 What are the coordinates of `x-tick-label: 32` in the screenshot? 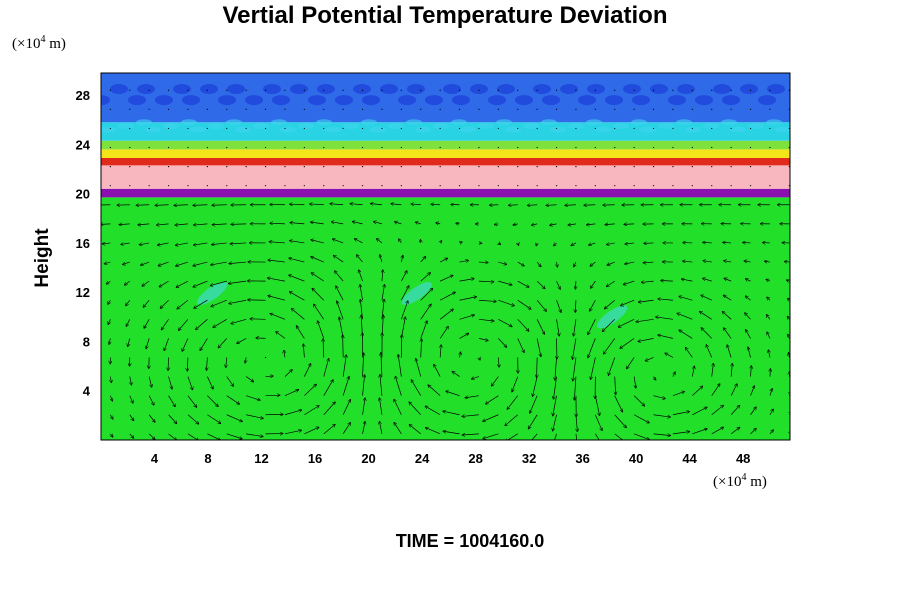 It's located at (529, 458).